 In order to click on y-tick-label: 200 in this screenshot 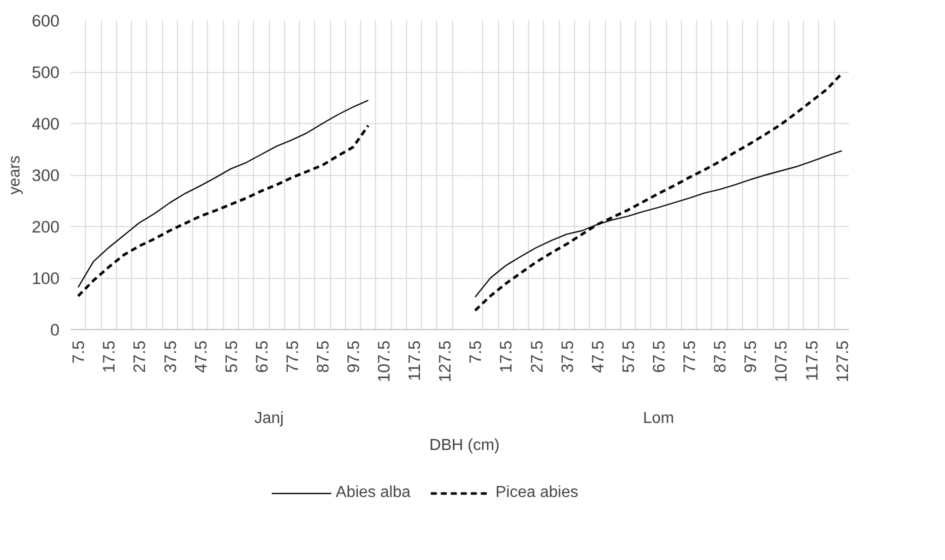, I will do `click(46, 227)`.